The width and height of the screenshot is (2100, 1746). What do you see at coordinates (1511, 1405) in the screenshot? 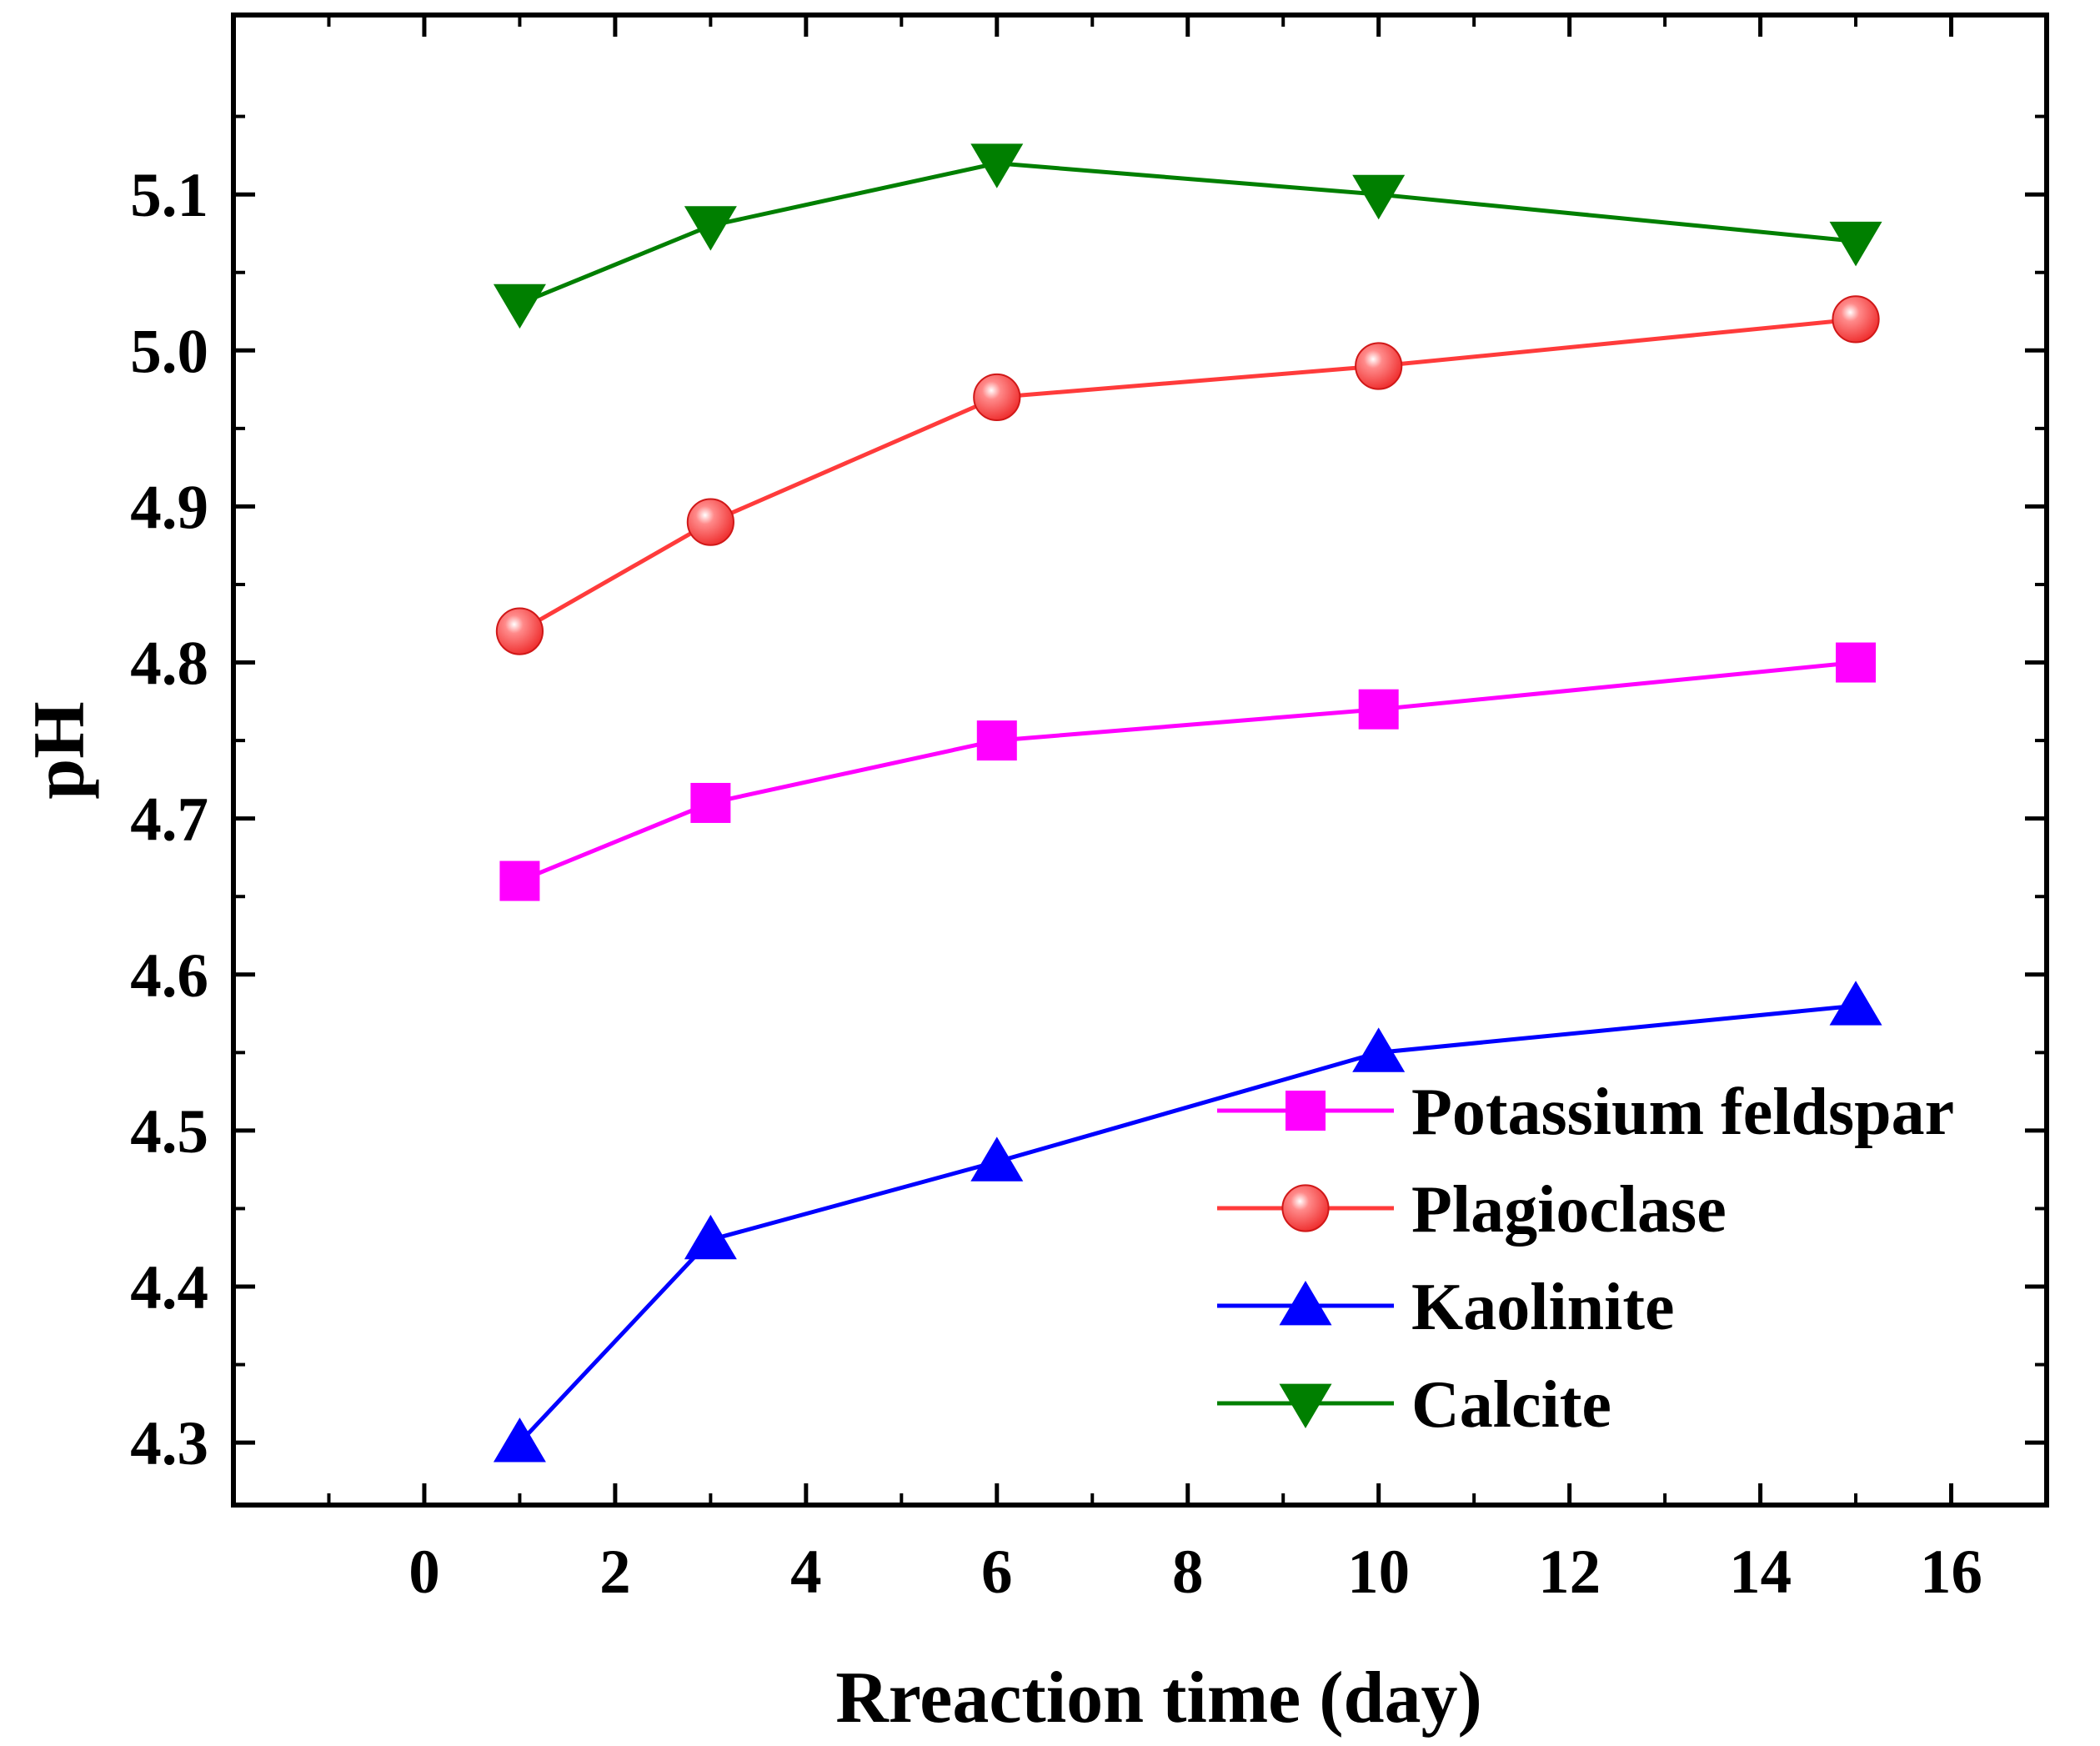
I see `legend-label: Calcite` at bounding box center [1511, 1405].